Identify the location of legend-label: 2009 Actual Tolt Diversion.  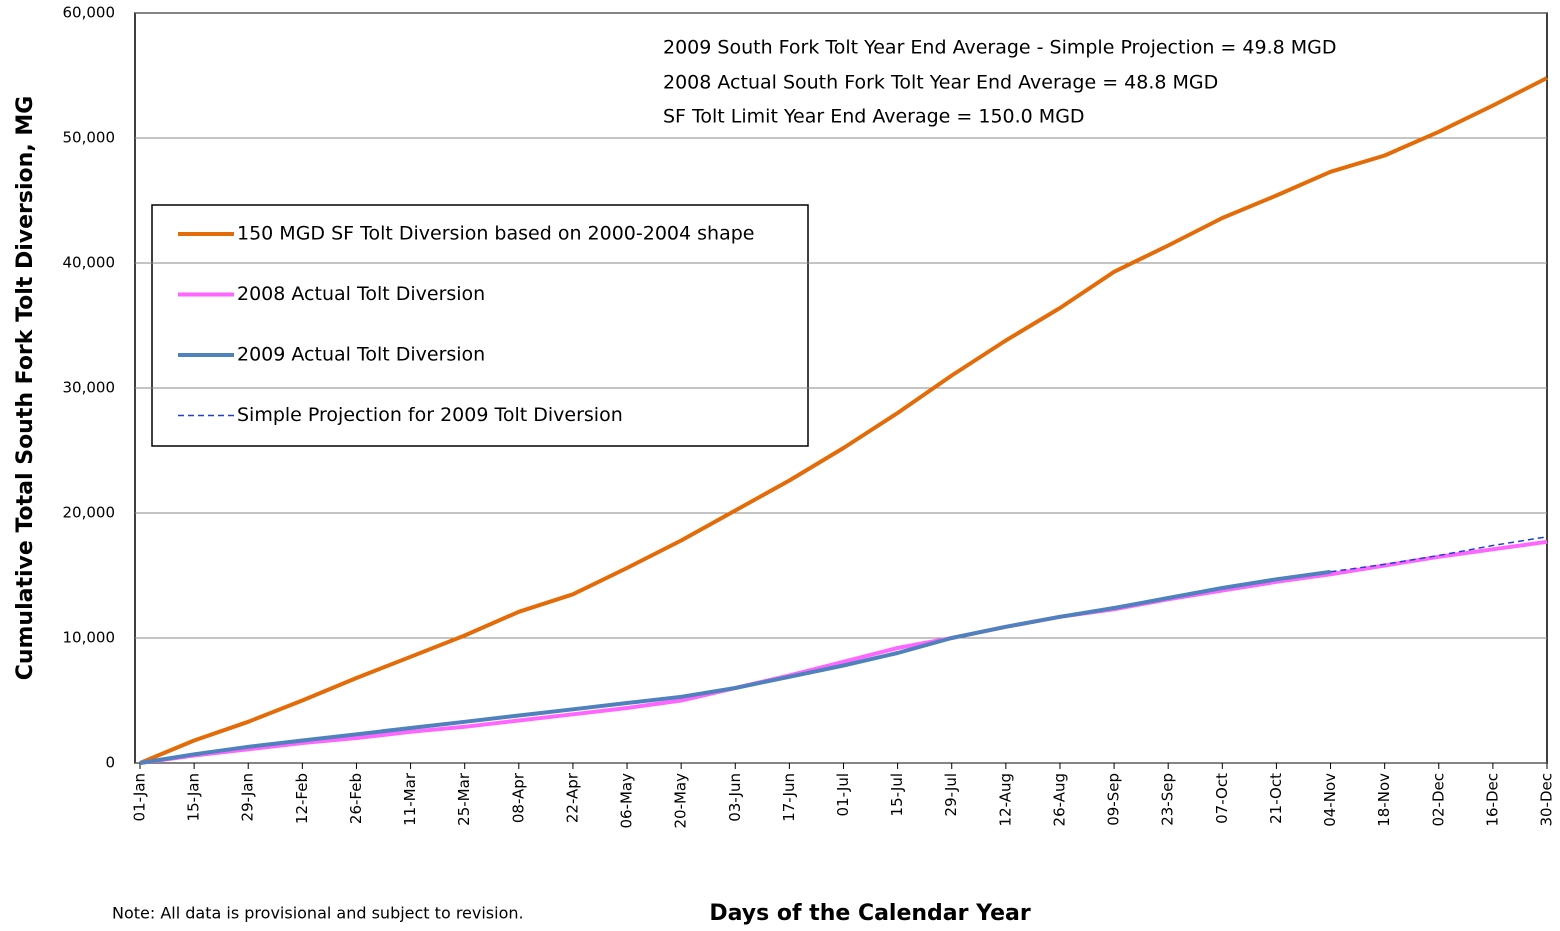
(361, 355).